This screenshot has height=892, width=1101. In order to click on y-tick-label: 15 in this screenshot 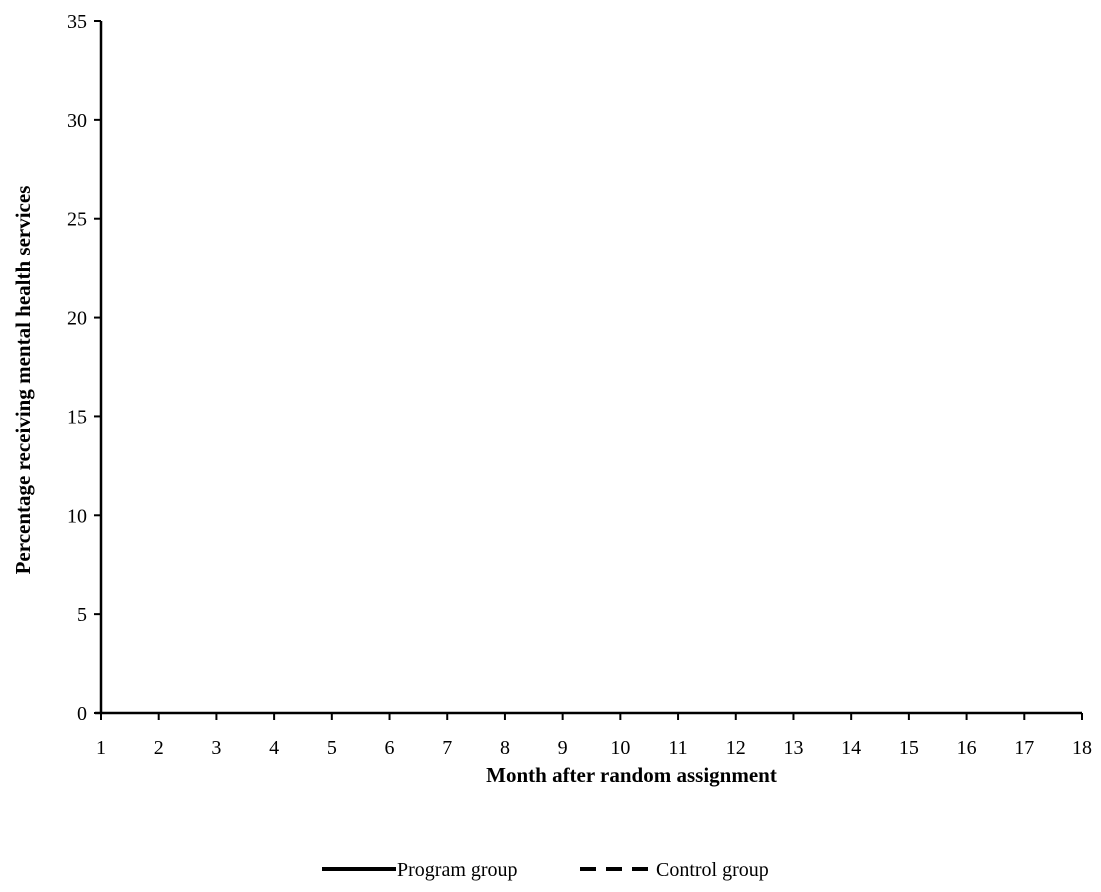, I will do `click(77, 417)`.